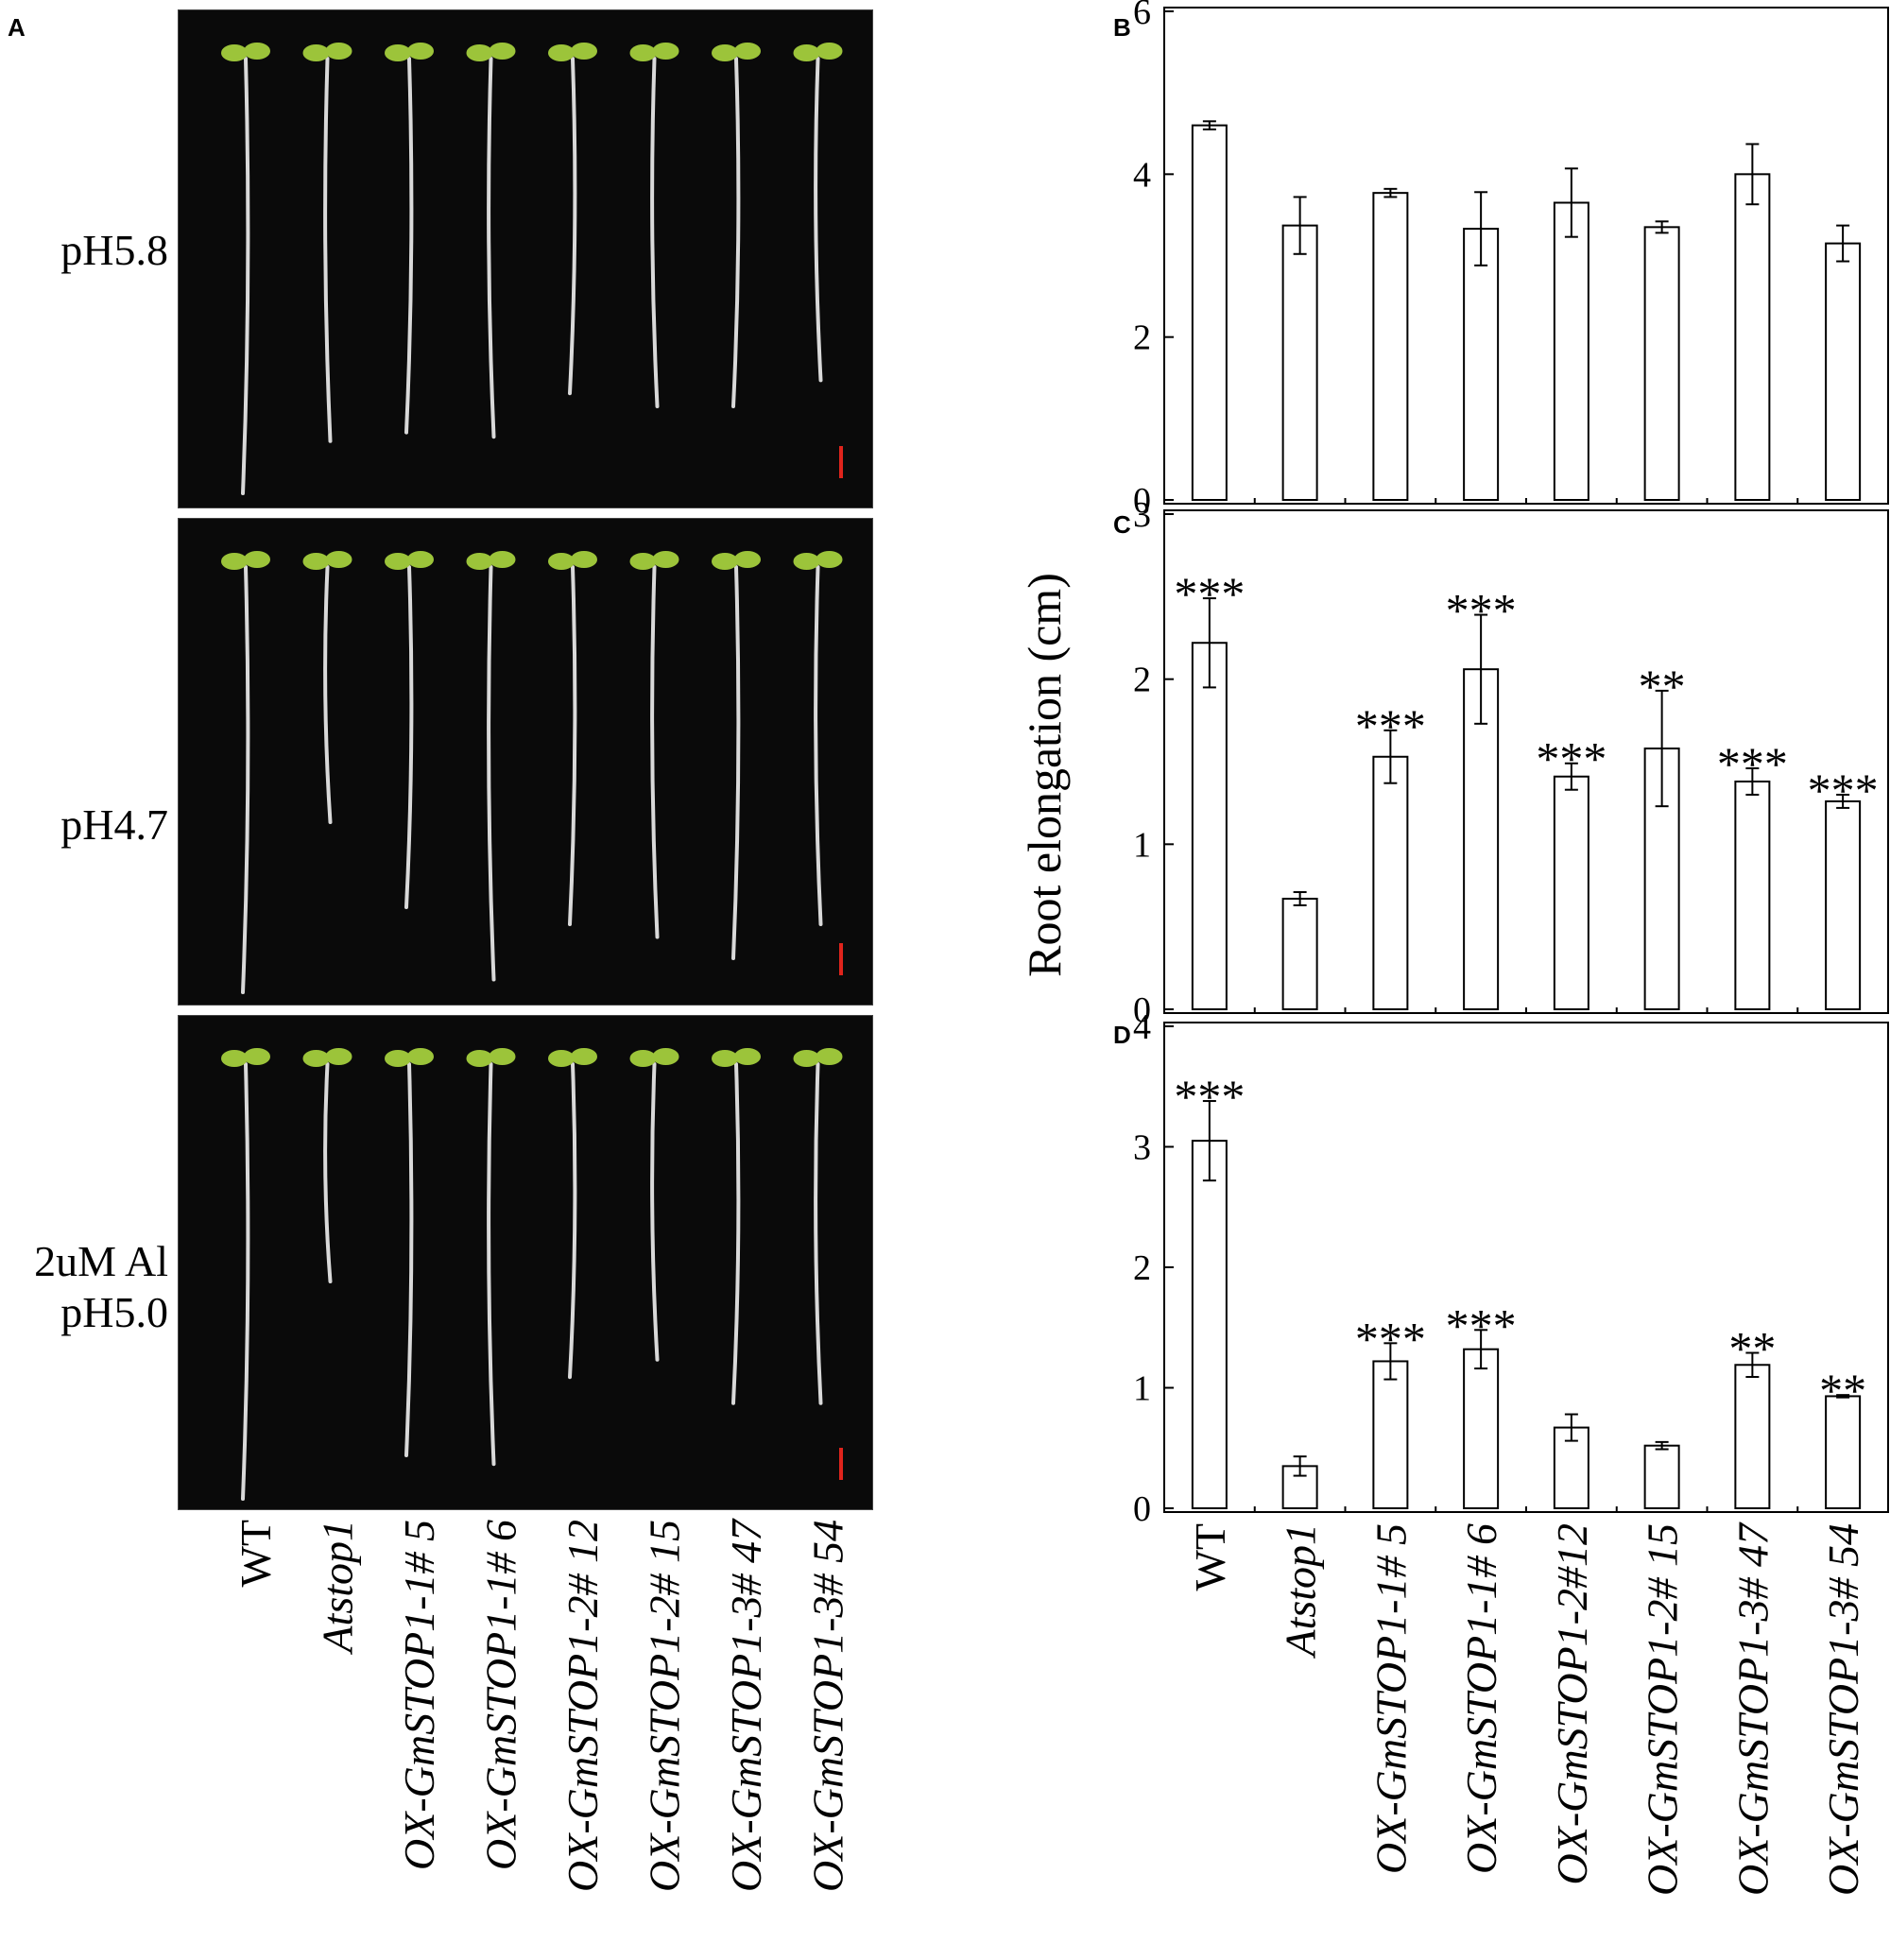 The image size is (1890, 1960). I want to click on seedling-photo-ph58, so click(525, 258).